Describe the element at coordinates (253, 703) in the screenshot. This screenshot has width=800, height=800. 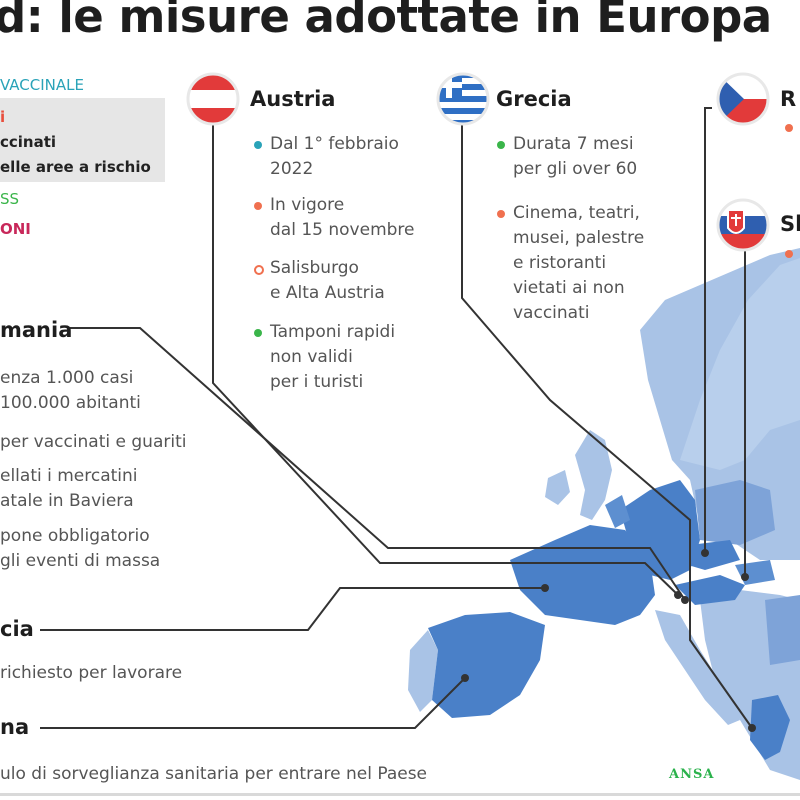
I see `connector-spagna` at that location.